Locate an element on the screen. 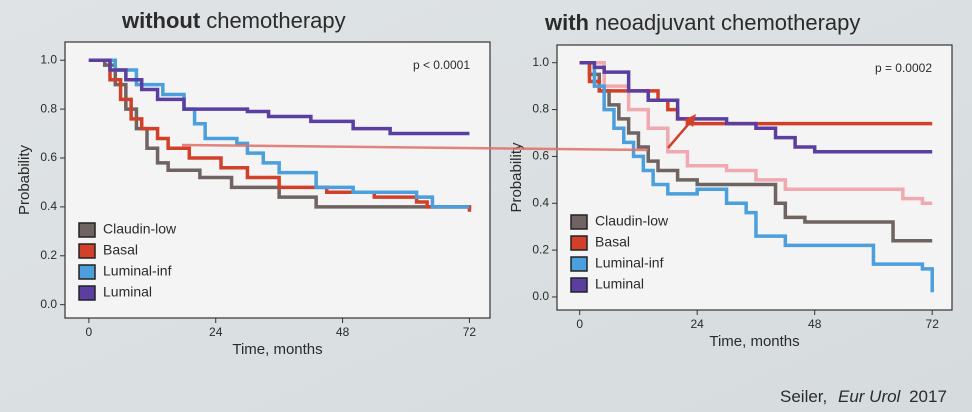 The width and height of the screenshot is (972, 412). citation-year: 2017 is located at coordinates (928, 396).